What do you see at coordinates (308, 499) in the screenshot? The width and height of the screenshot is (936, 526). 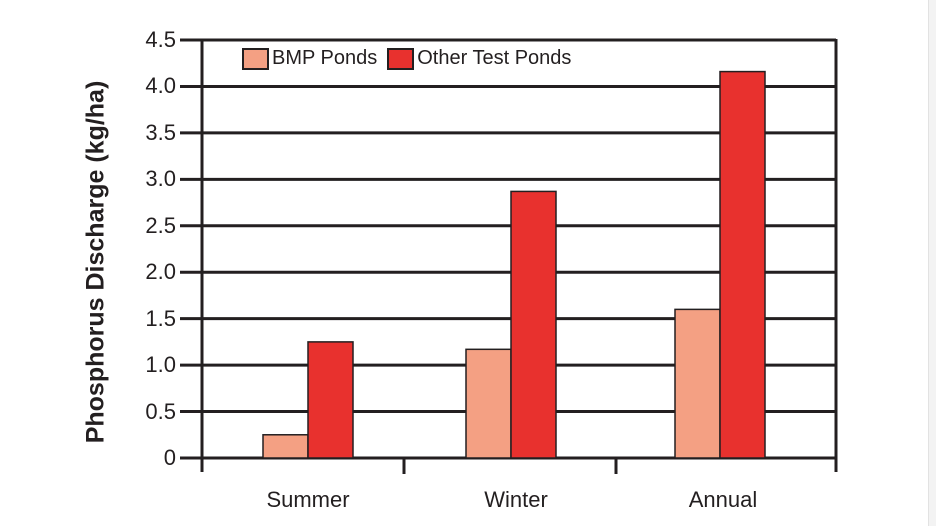 I see `x-category-label: Summer` at bounding box center [308, 499].